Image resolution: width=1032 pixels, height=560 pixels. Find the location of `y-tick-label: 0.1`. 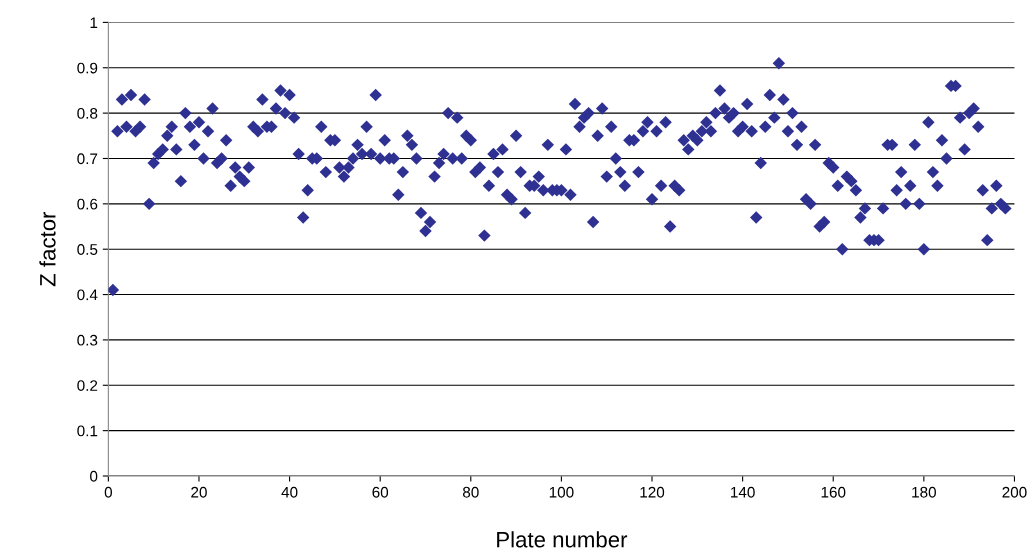

y-tick-label: 0.1 is located at coordinates (87, 431).